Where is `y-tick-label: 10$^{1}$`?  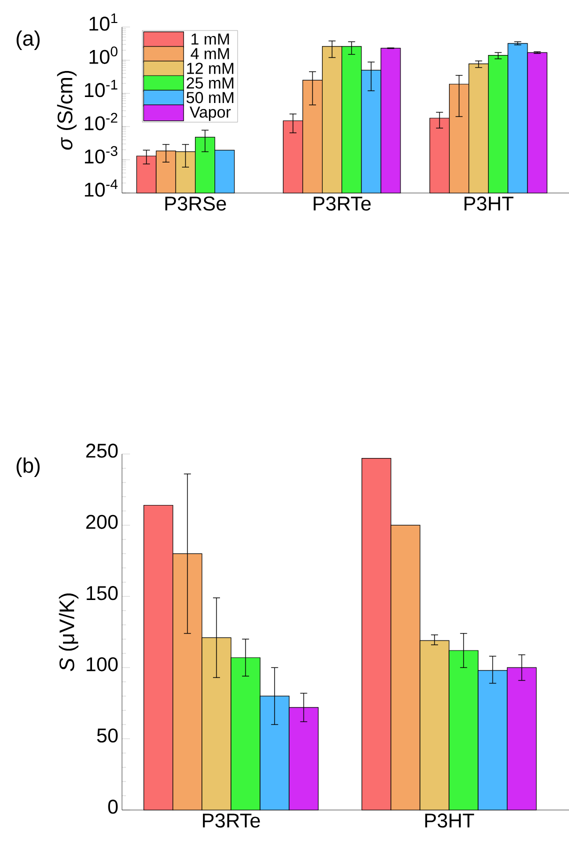 y-tick-label: 10$^{1}$ is located at coordinates (104, 22).